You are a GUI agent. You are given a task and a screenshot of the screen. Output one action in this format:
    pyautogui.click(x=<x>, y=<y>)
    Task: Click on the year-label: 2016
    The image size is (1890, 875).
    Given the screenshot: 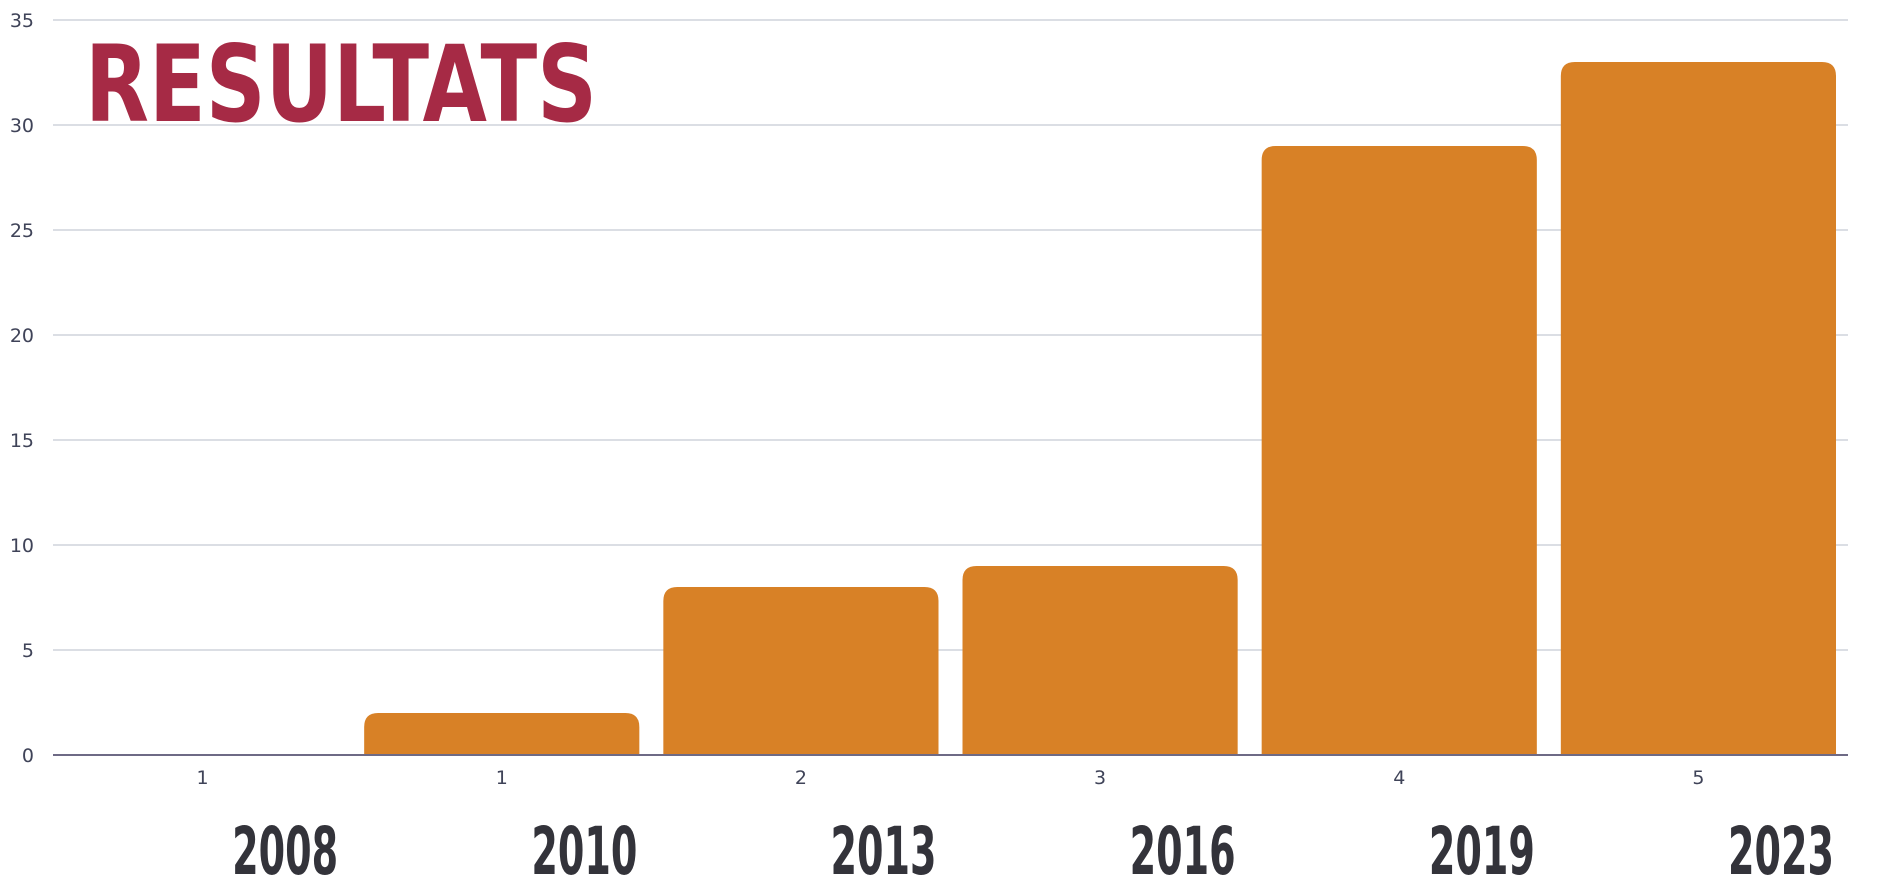 What is the action you would take?
    pyautogui.click(x=1183, y=844)
    